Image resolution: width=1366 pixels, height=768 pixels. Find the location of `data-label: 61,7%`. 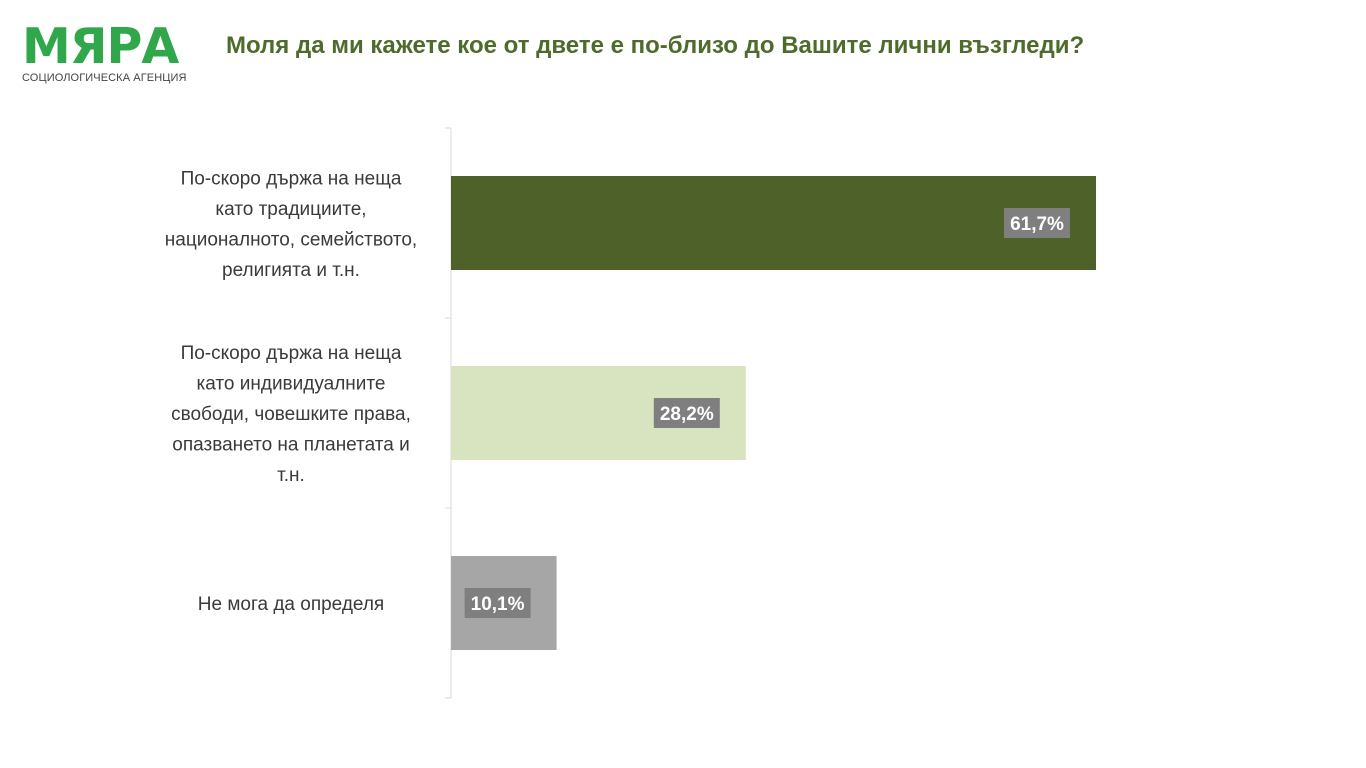

data-label: 61,7% is located at coordinates (1037, 224).